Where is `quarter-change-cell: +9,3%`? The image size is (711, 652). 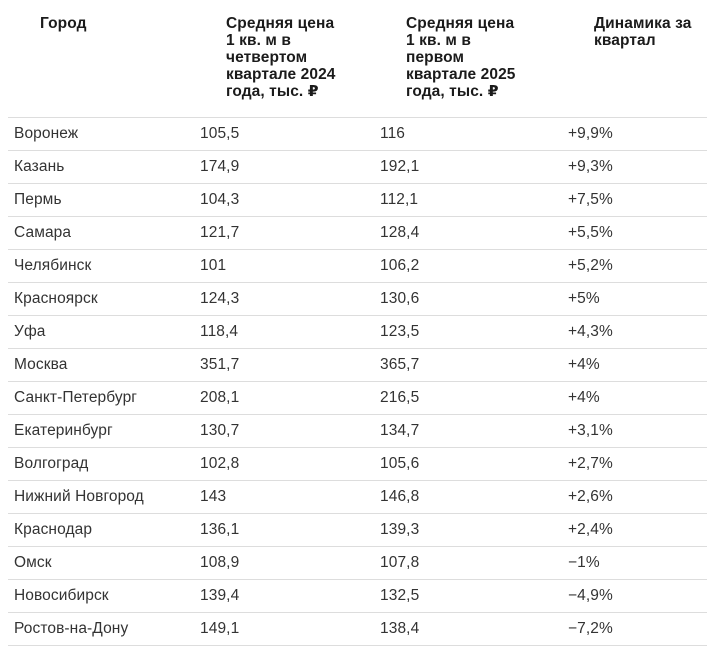
quarter-change-cell: +9,3% is located at coordinates (590, 166).